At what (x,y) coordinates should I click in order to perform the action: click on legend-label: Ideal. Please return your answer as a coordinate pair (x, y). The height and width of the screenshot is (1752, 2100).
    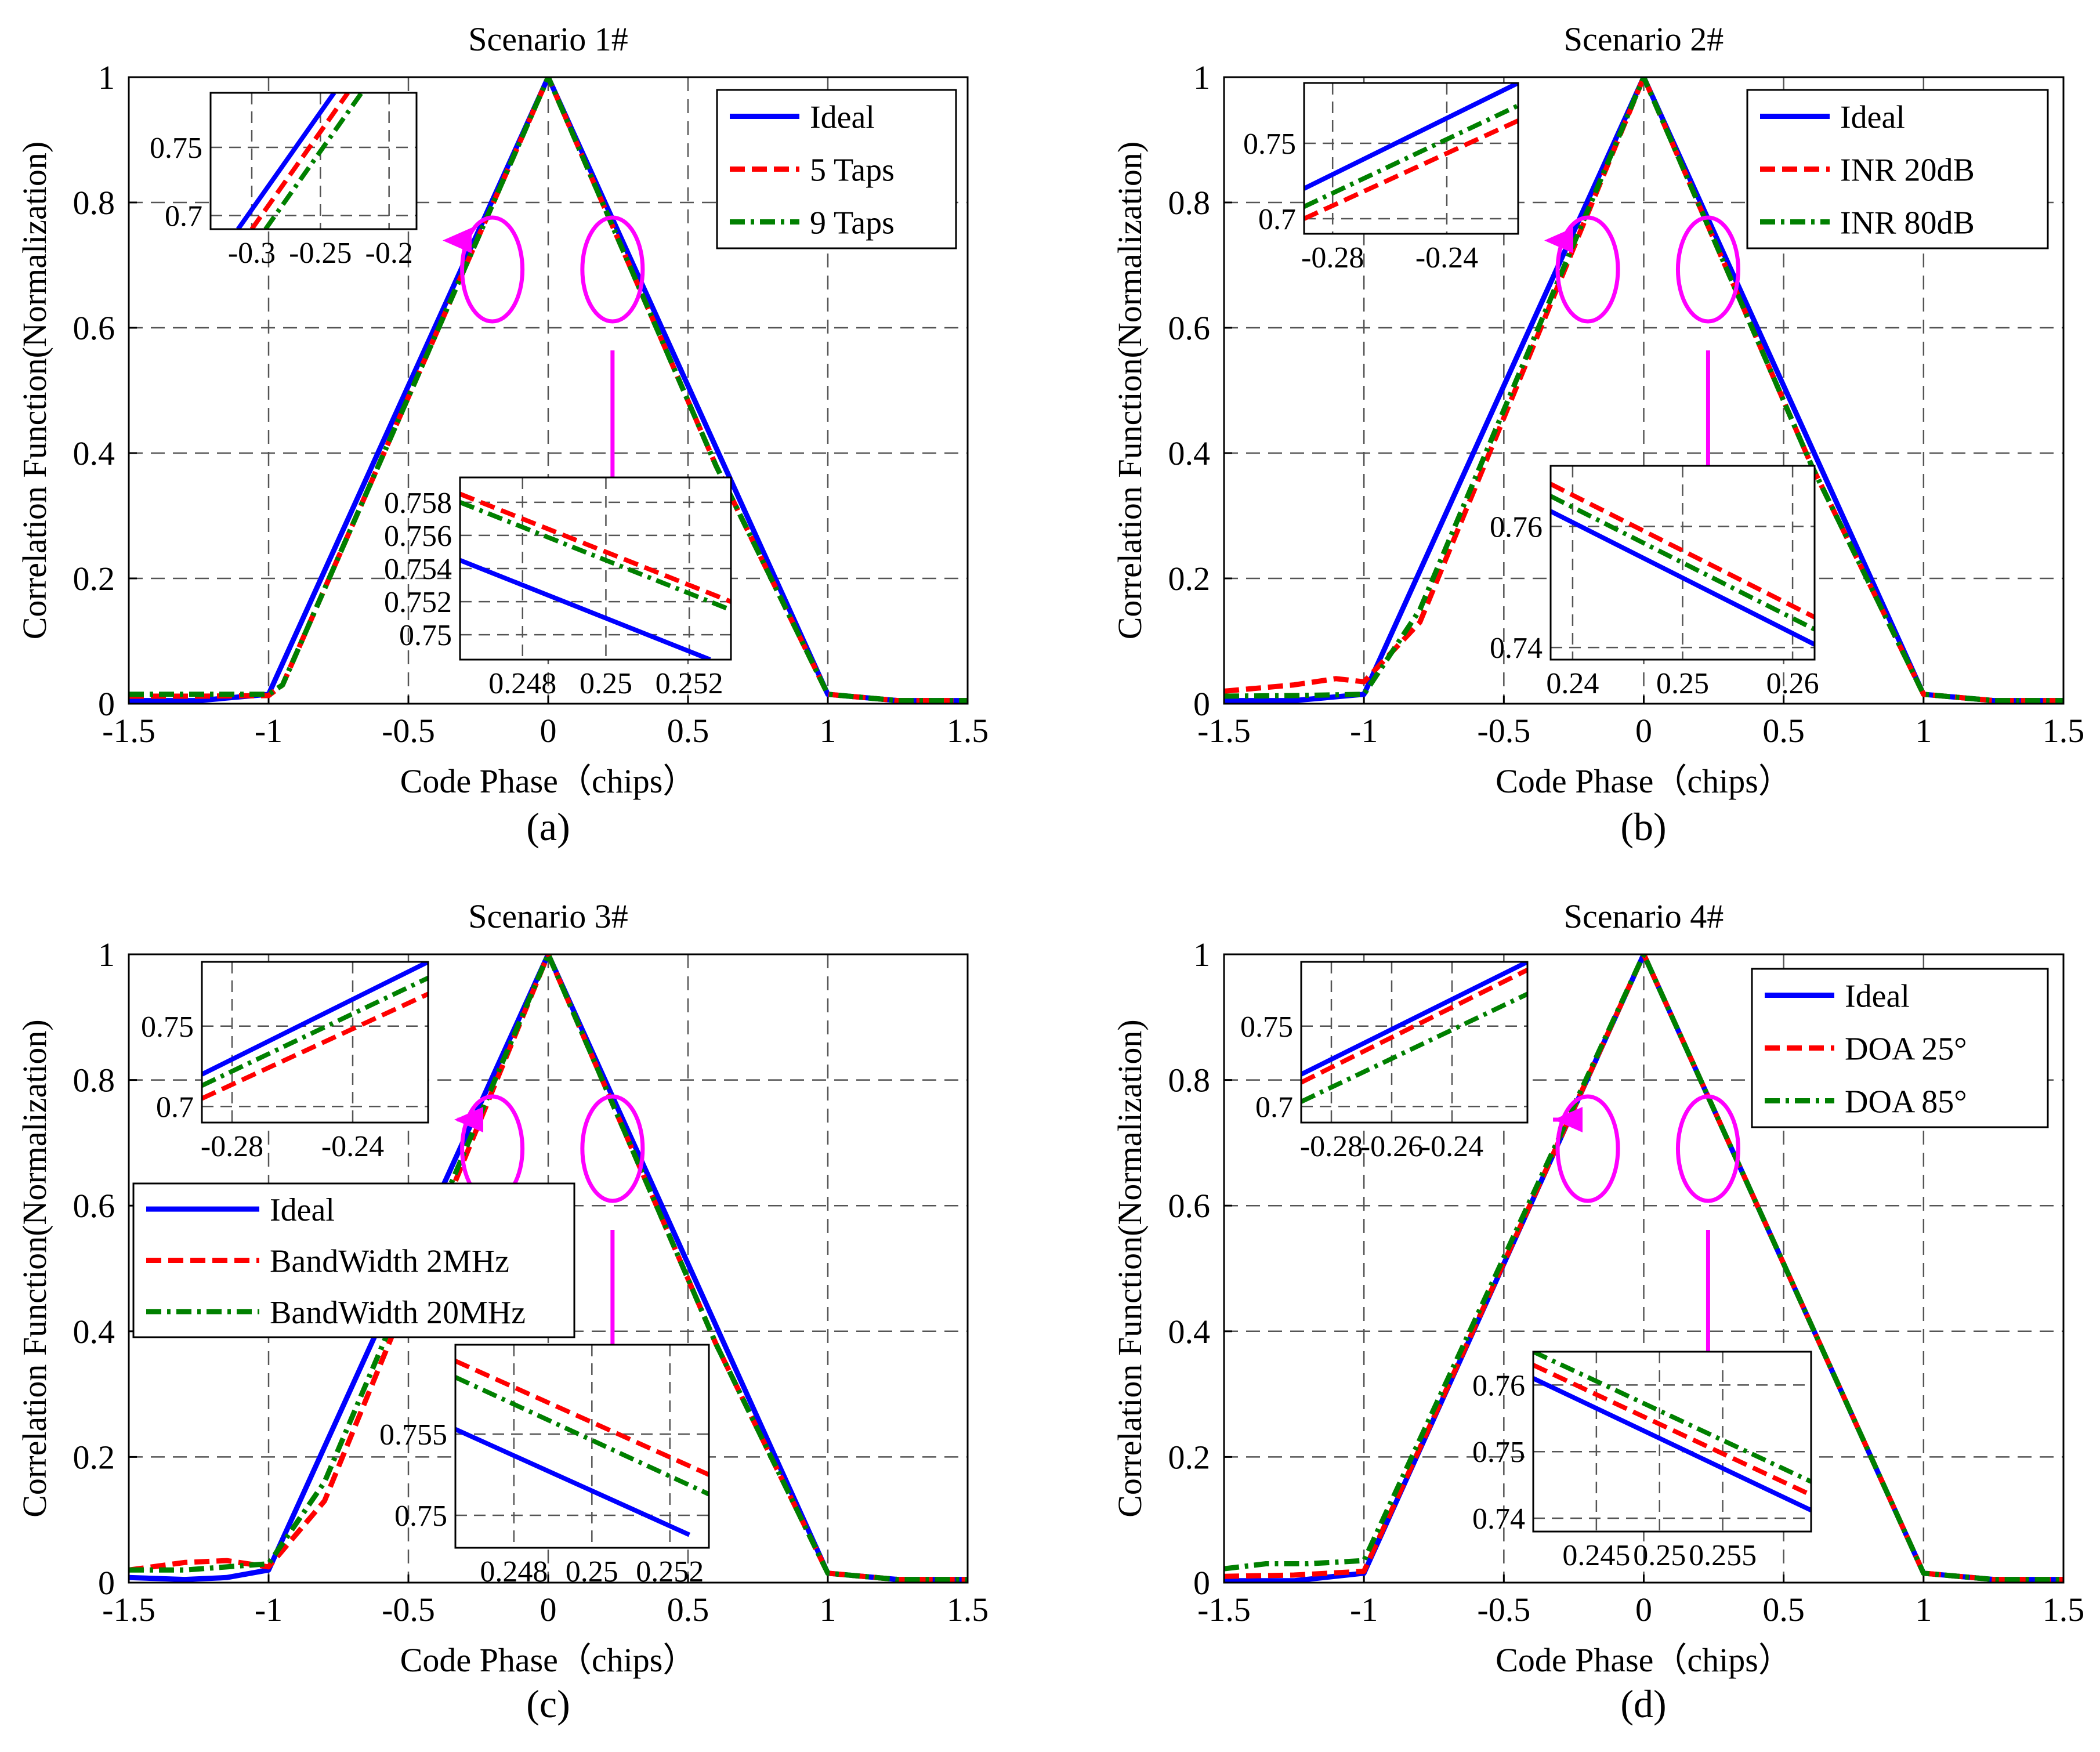
    Looking at the image, I should click on (842, 118).